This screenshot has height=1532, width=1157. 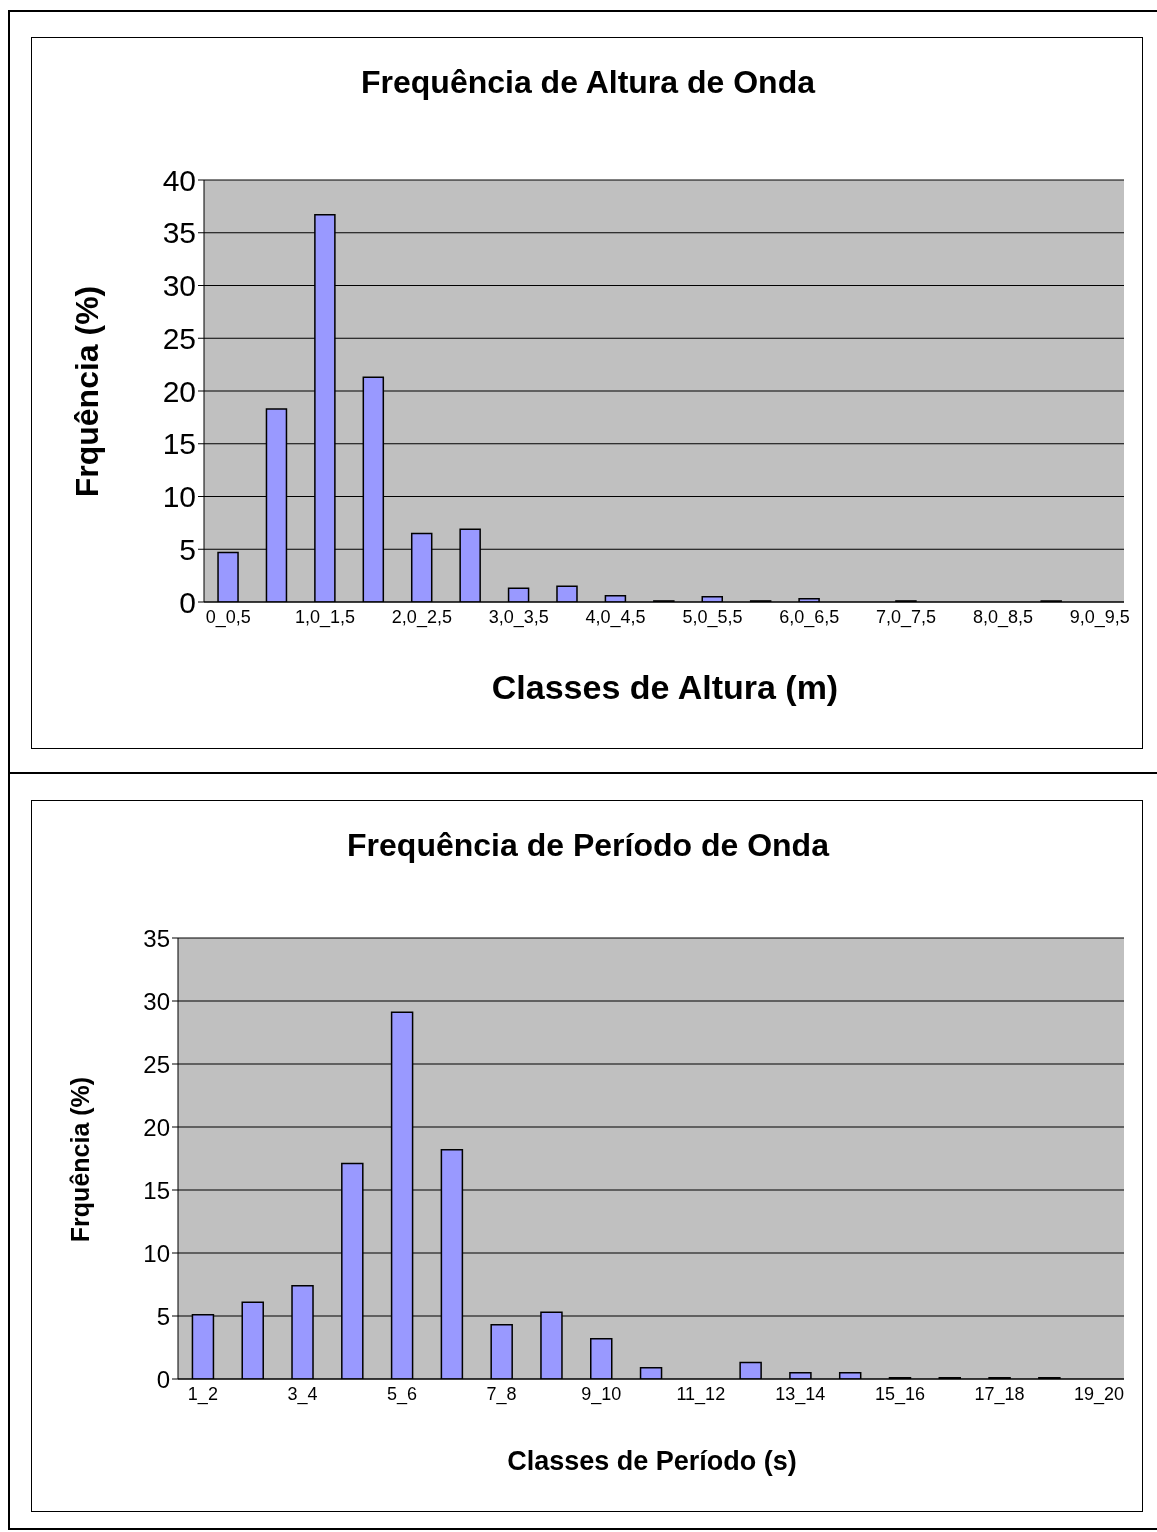 What do you see at coordinates (302, 1394) in the screenshot?
I see `x-tick-label: 3_4` at bounding box center [302, 1394].